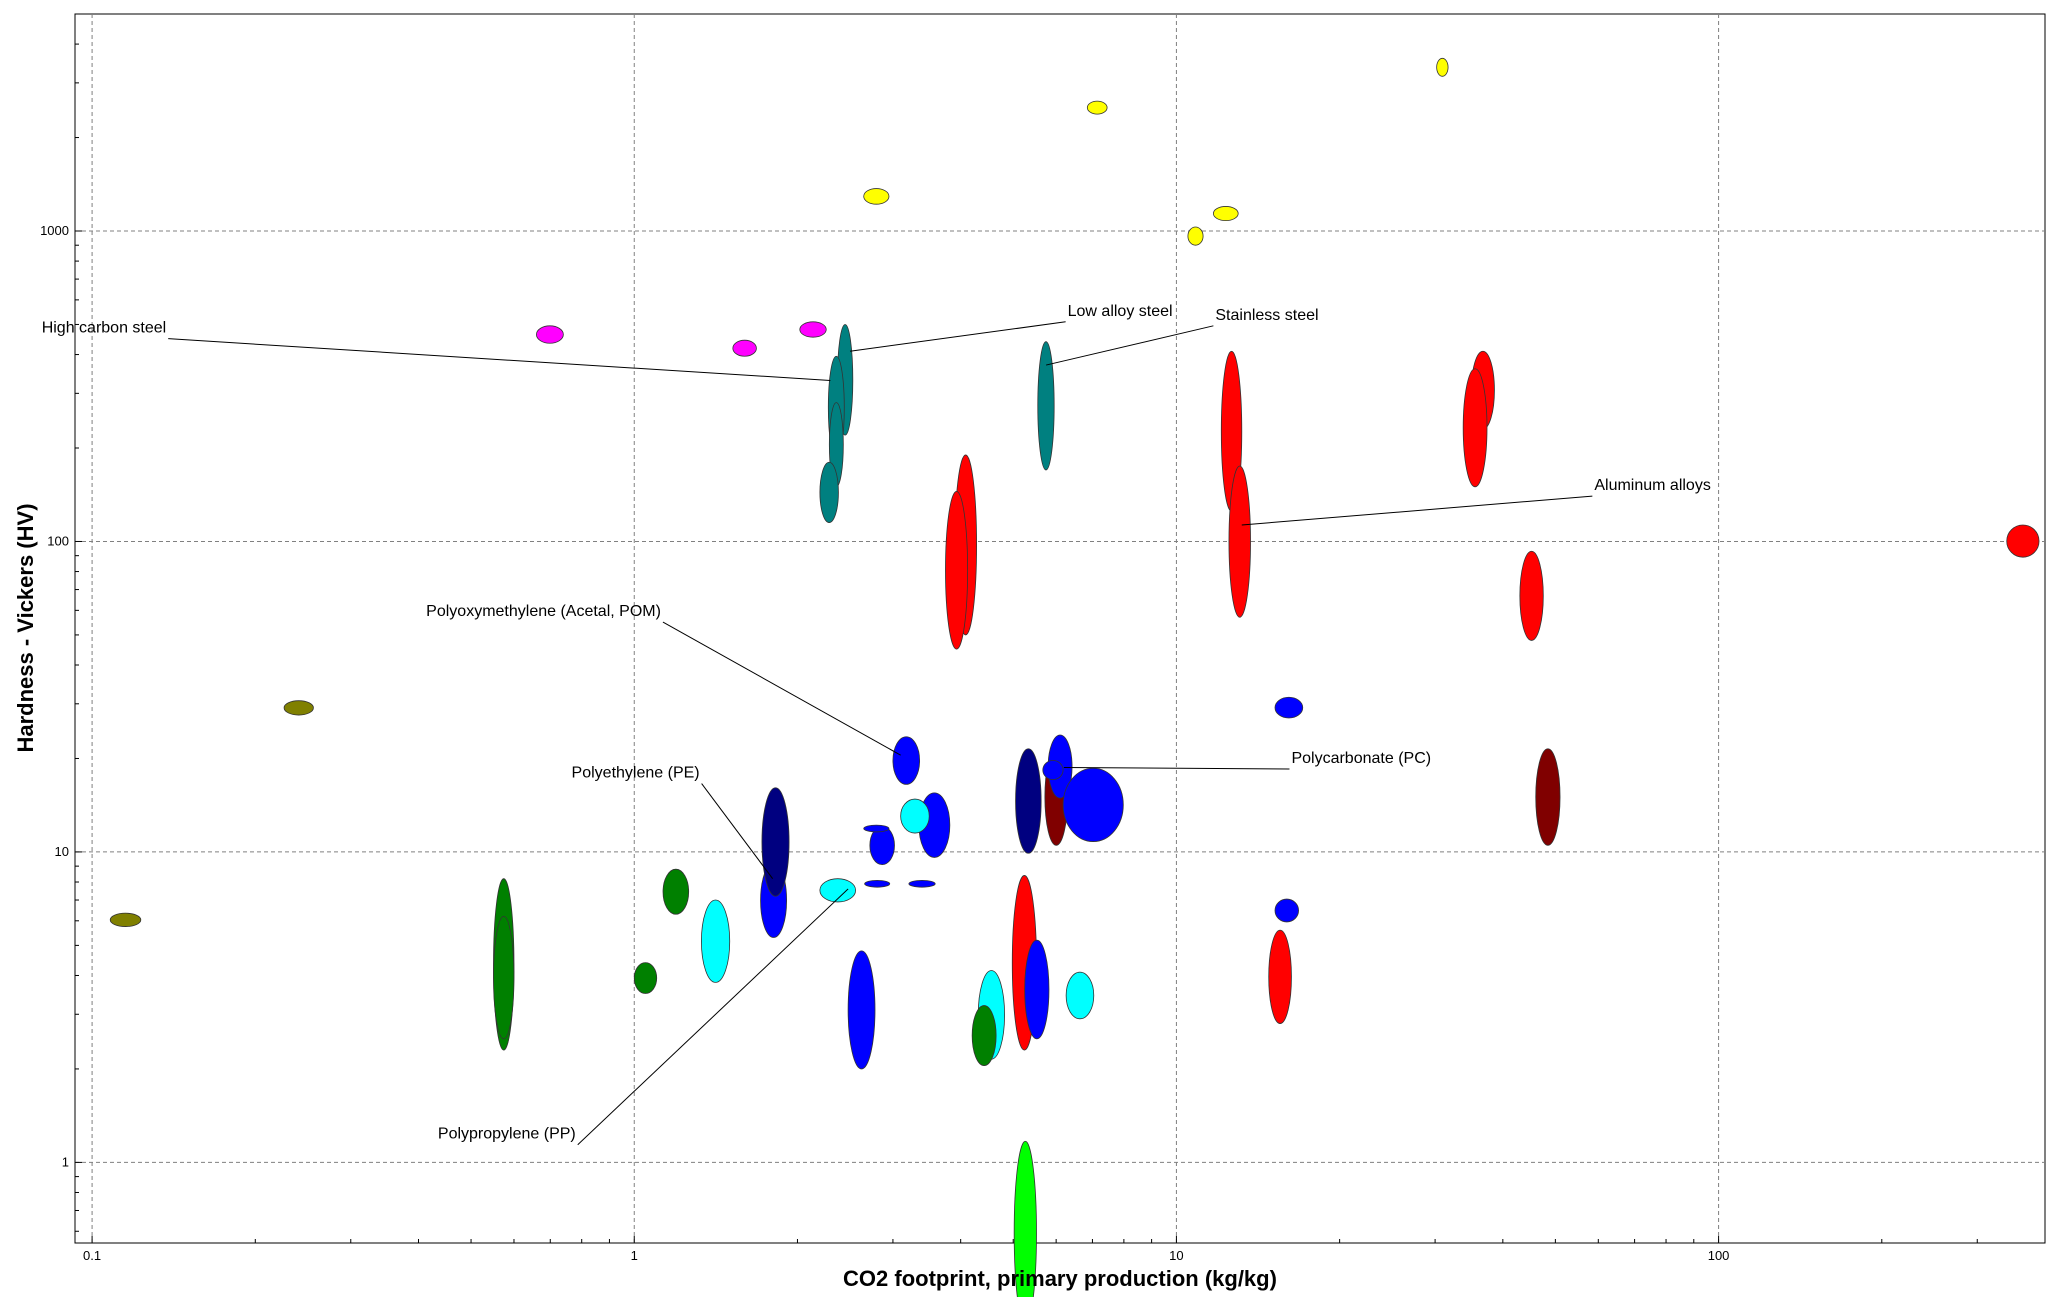 The height and width of the screenshot is (1302, 2055). Describe the element at coordinates (104, 328) in the screenshot. I see `annotation-label: High carbon steel` at that location.